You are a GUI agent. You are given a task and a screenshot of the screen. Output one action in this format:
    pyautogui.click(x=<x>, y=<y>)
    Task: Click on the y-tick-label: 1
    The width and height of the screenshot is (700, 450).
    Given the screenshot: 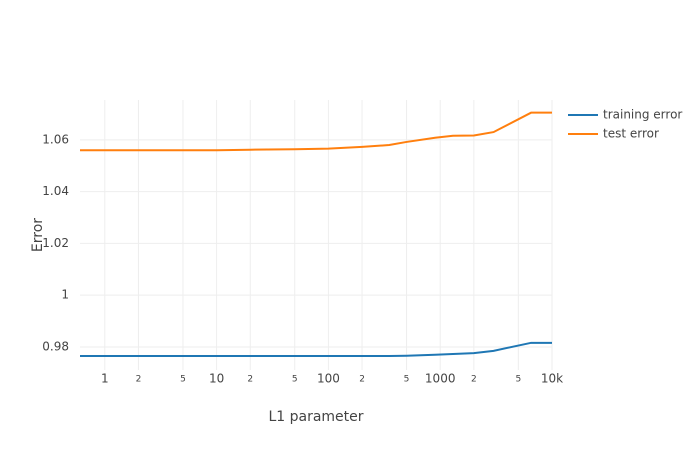 What is the action you would take?
    pyautogui.click(x=65, y=295)
    